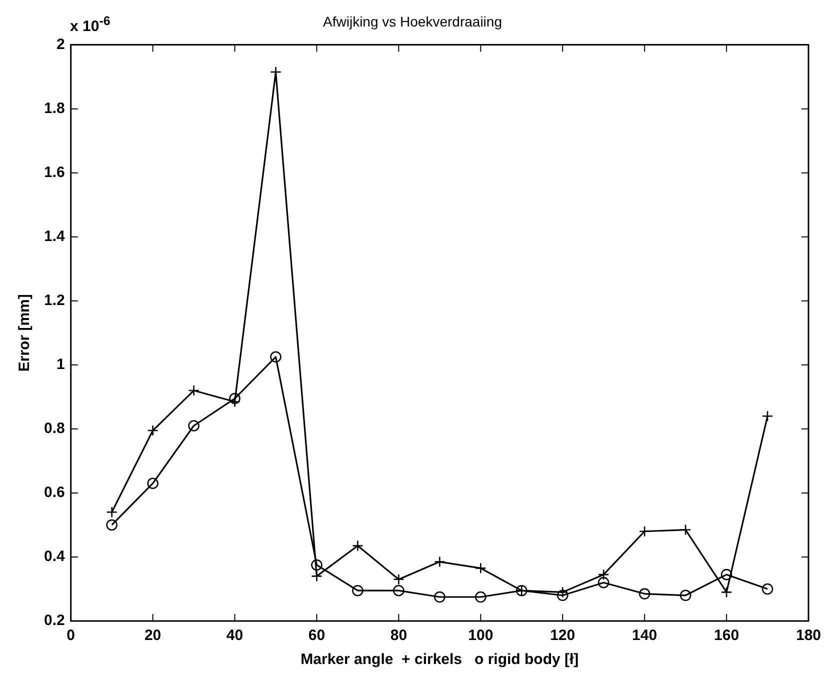 The image size is (835, 677). I want to click on x-tick-label: 80, so click(399, 635).